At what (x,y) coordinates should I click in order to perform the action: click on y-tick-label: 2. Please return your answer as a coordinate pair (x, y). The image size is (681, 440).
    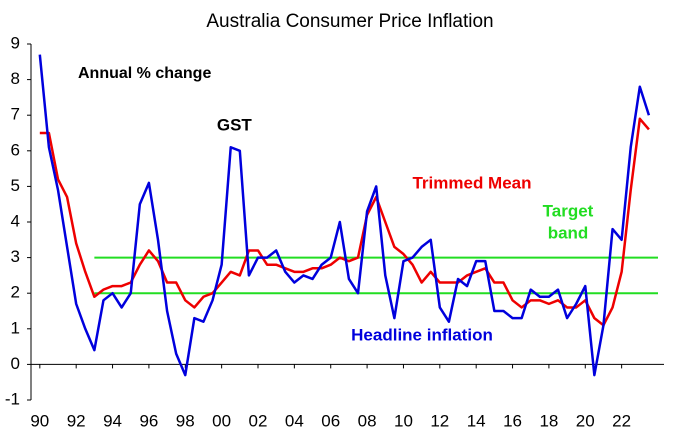
    Looking at the image, I should click on (15, 292).